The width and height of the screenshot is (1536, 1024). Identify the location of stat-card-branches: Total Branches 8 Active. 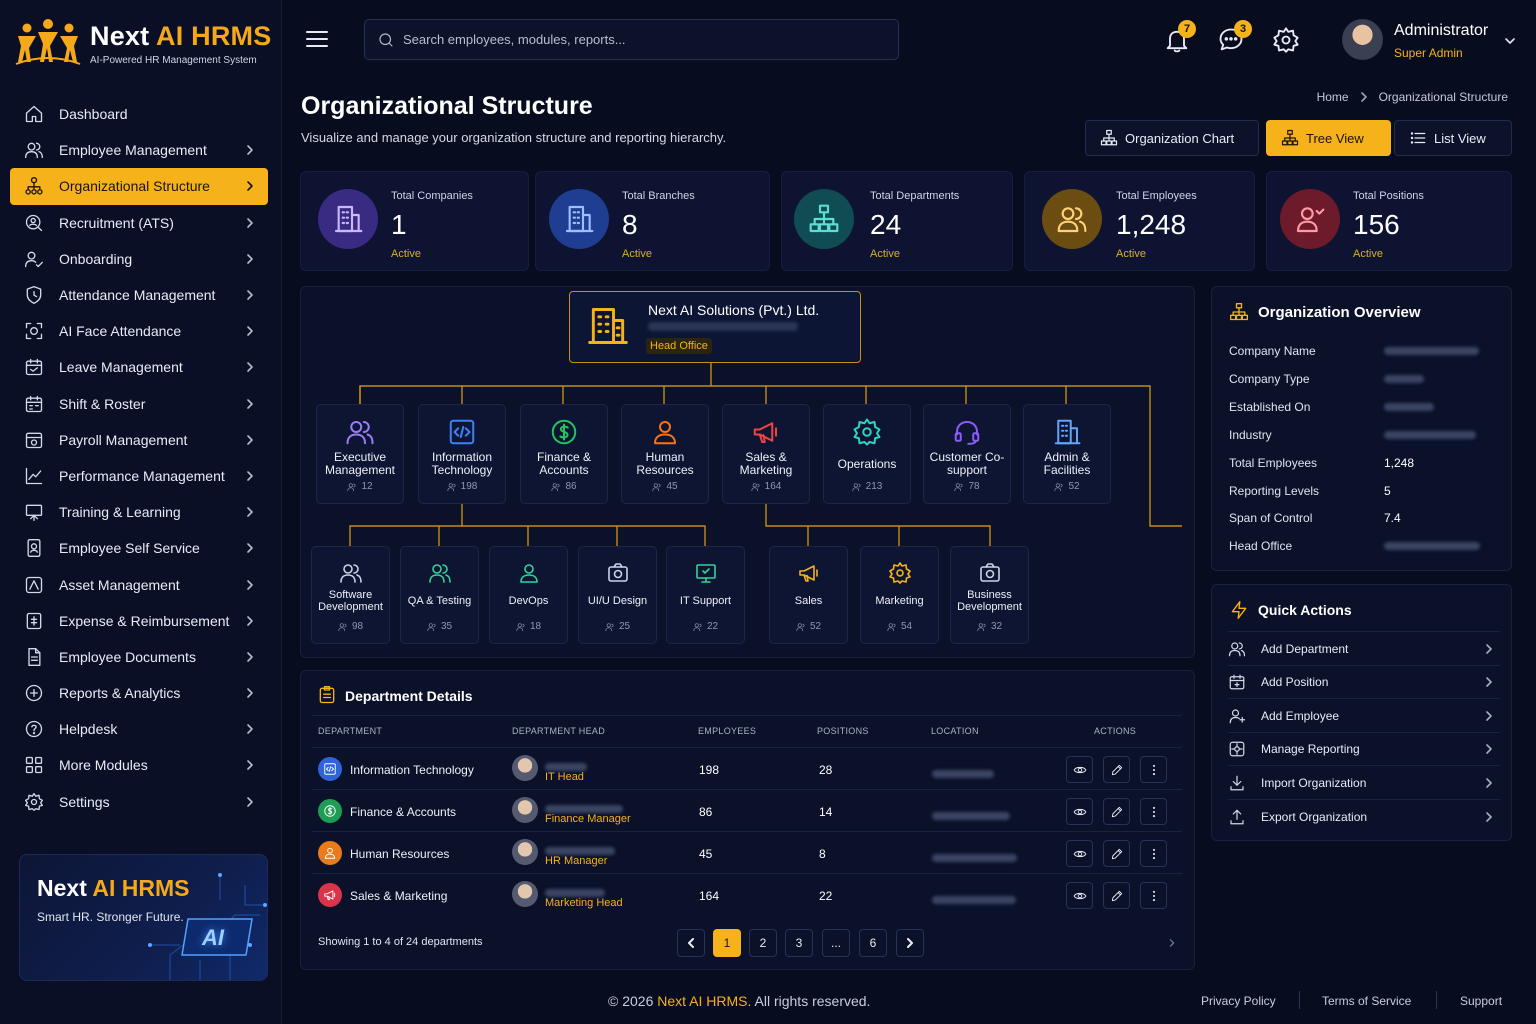
(652, 221).